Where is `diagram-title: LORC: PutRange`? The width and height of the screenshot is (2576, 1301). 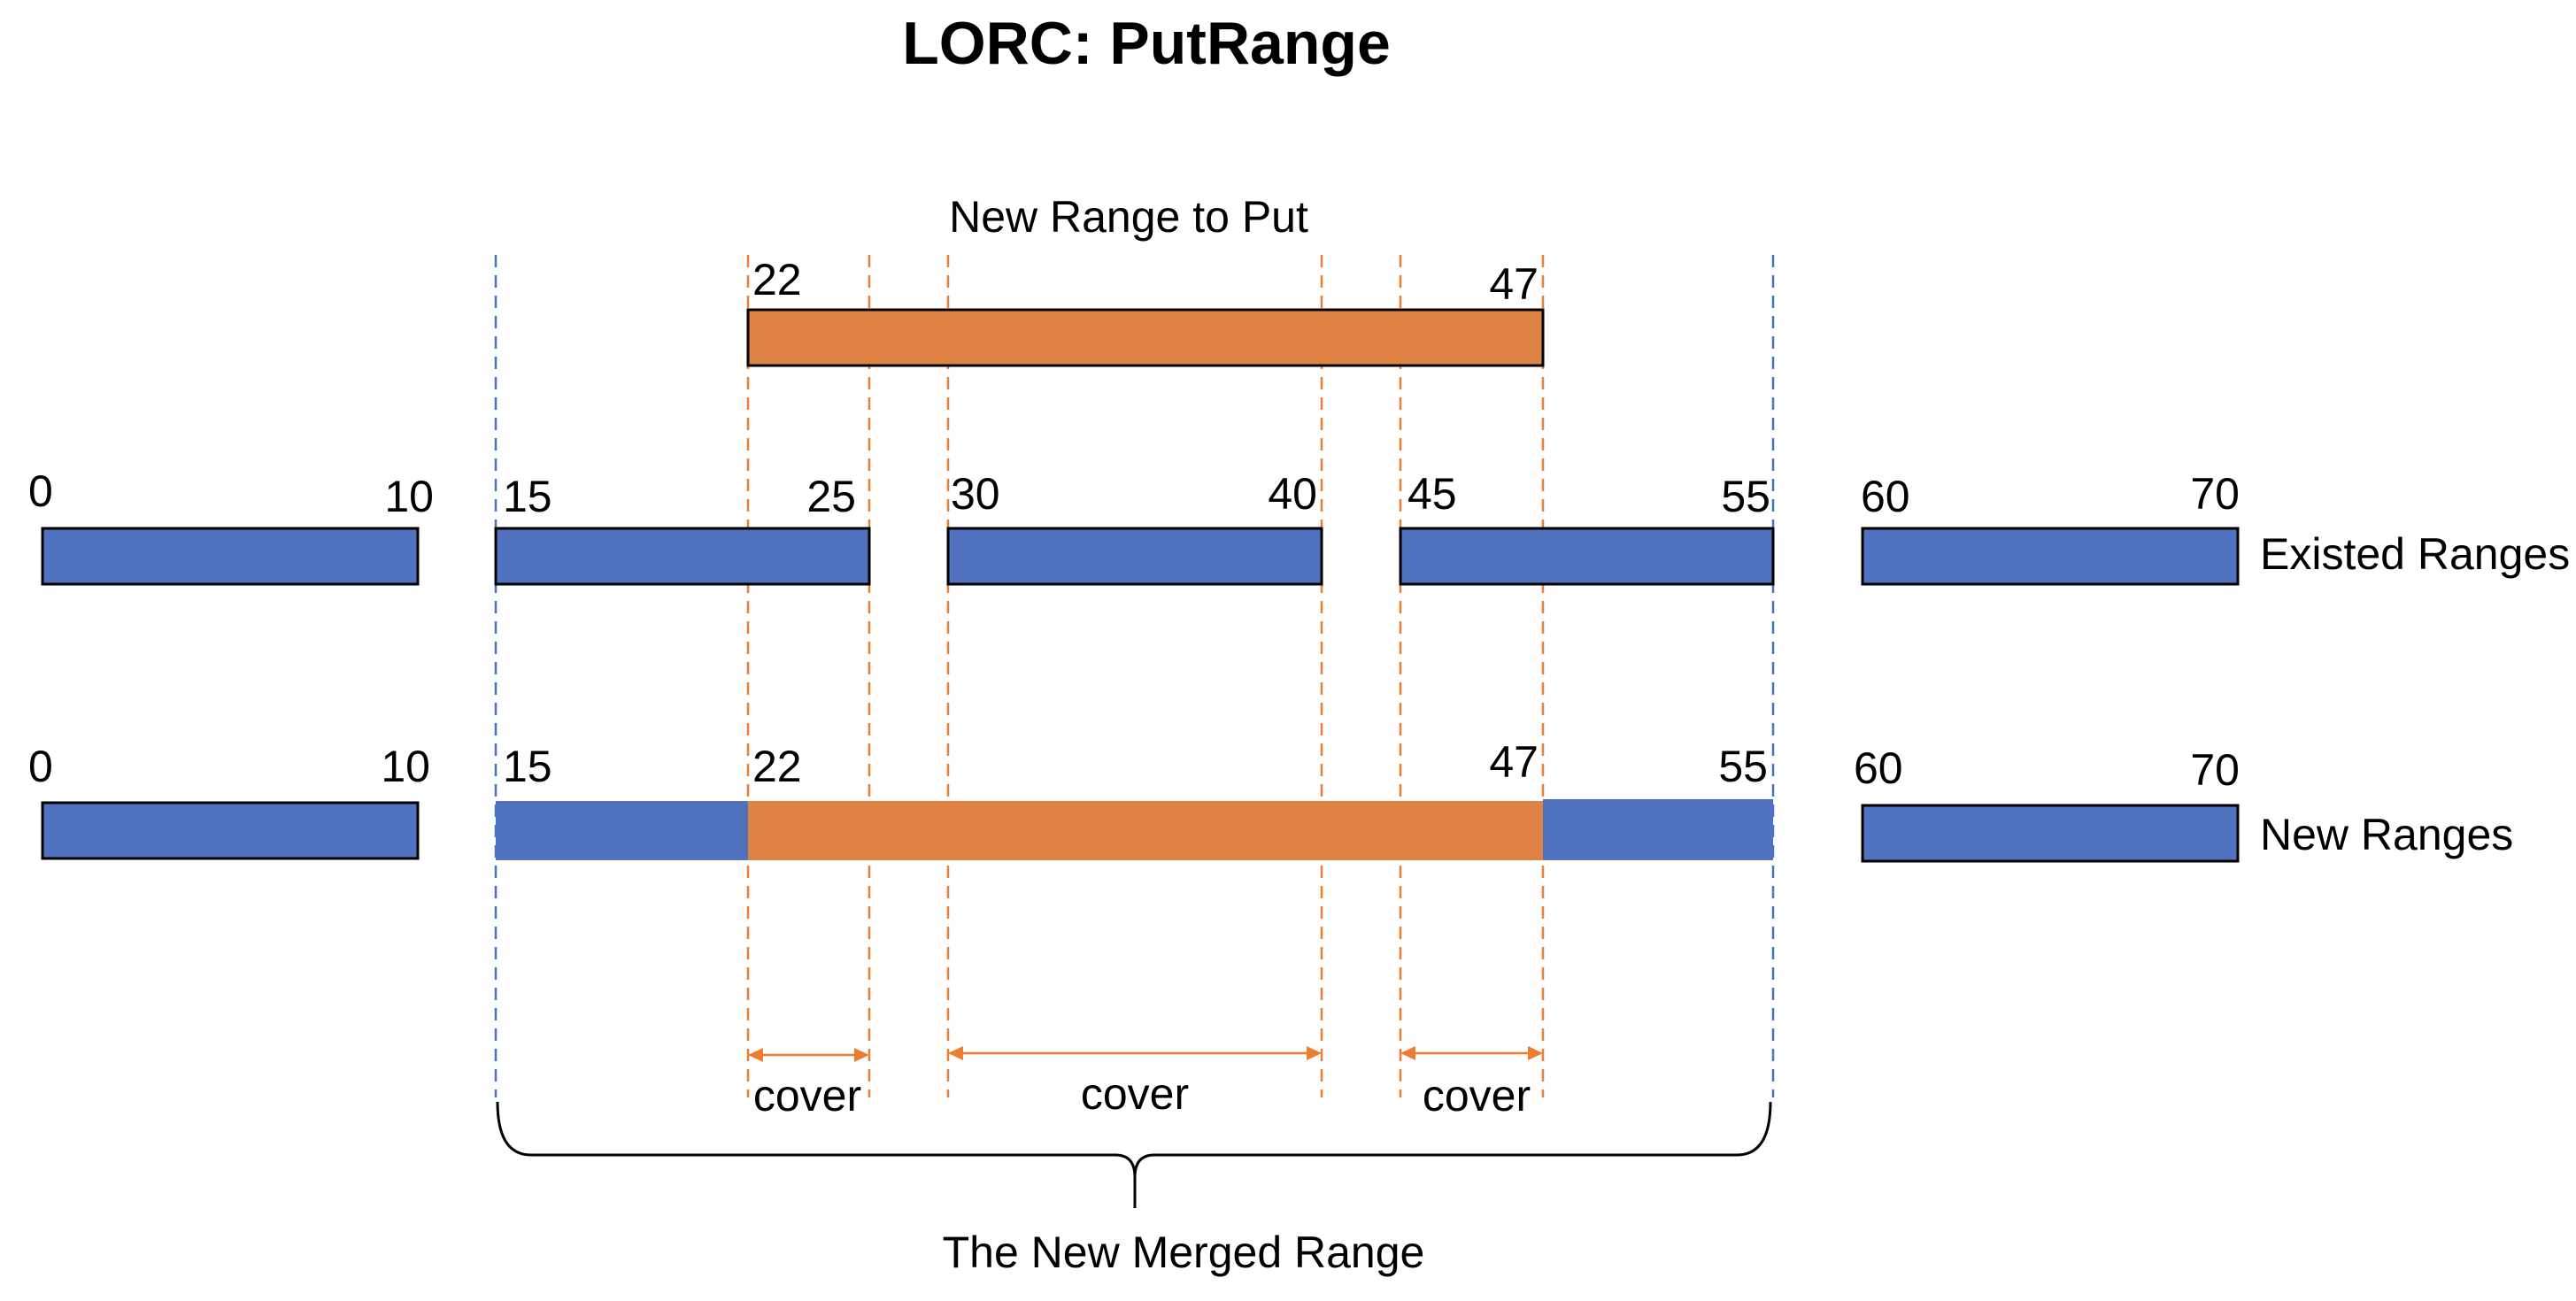 diagram-title: LORC: PutRange is located at coordinates (1146, 44).